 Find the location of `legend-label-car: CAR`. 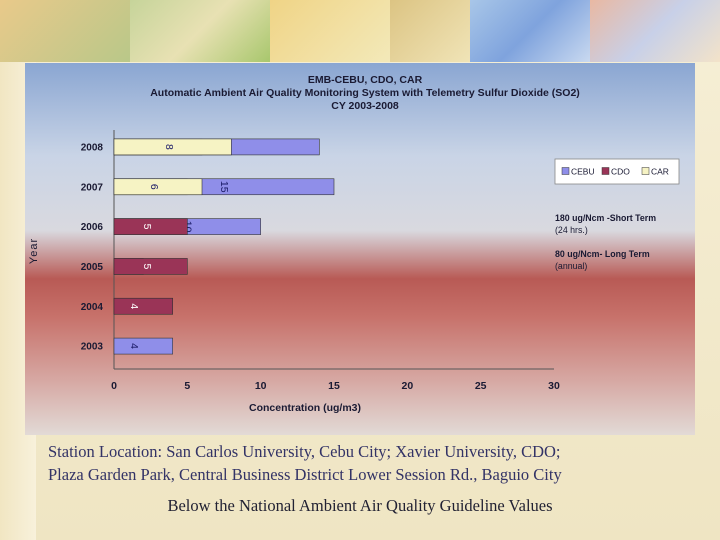

legend-label-car: CAR is located at coordinates (660, 172).